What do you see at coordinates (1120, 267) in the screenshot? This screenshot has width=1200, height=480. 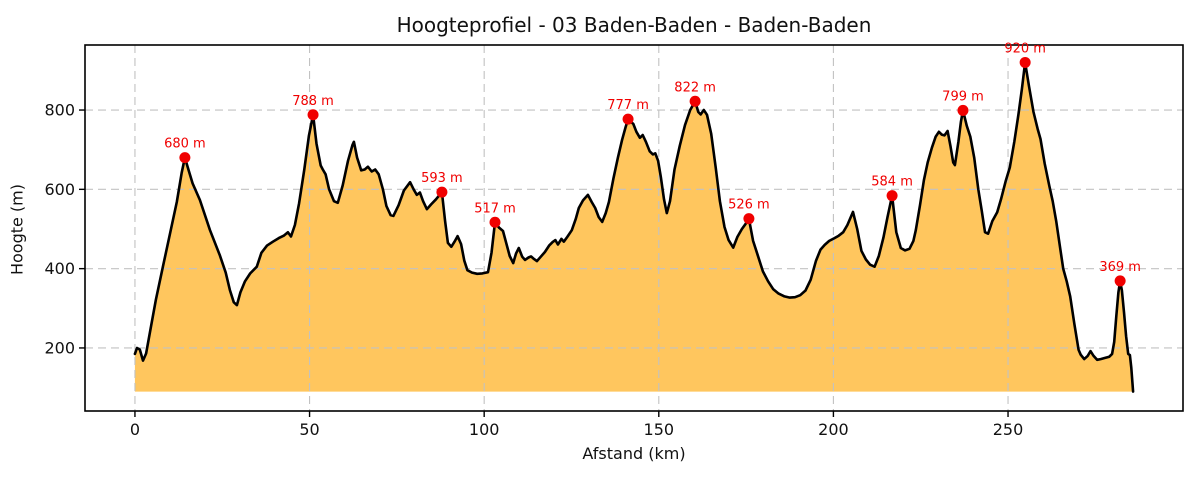 I see `peak-label: 369 m` at bounding box center [1120, 267].